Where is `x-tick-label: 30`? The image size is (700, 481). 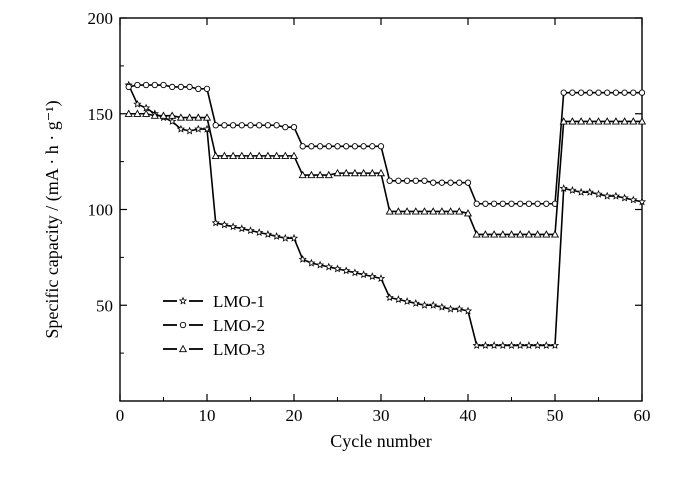 x-tick-label: 30 is located at coordinates (381, 415).